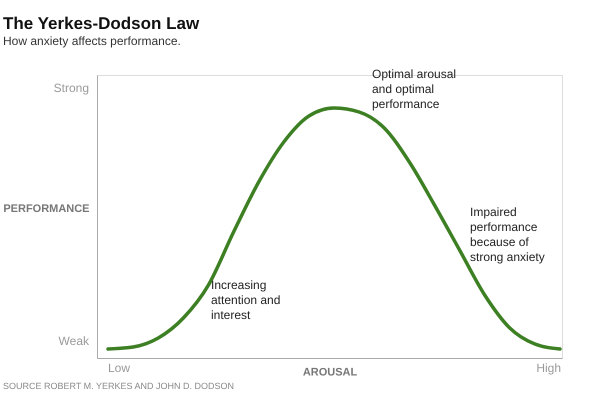  I want to click on x-axis-title: AROUSAL, so click(330, 372).